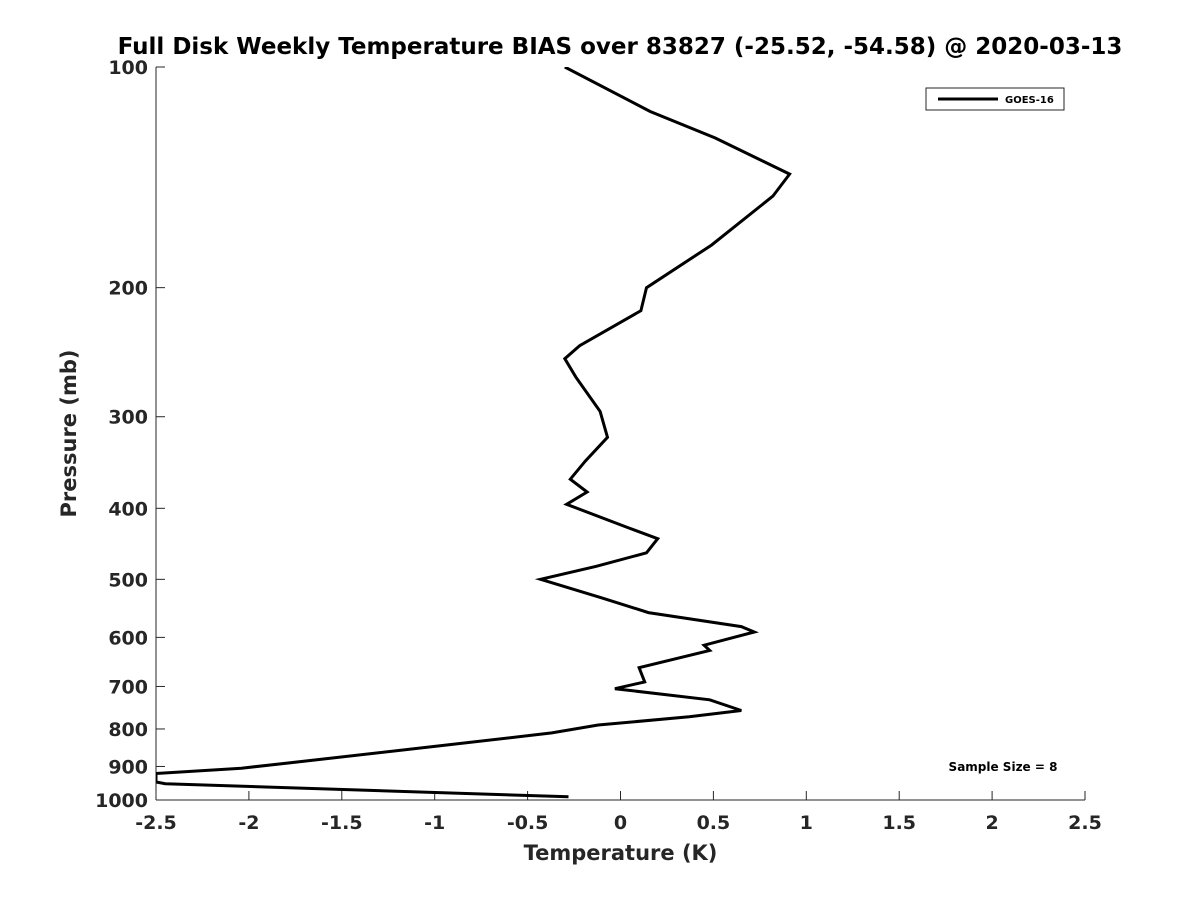 This screenshot has height=900, width=1200. I want to click on x-tick-label: -2.5, so click(156, 823).